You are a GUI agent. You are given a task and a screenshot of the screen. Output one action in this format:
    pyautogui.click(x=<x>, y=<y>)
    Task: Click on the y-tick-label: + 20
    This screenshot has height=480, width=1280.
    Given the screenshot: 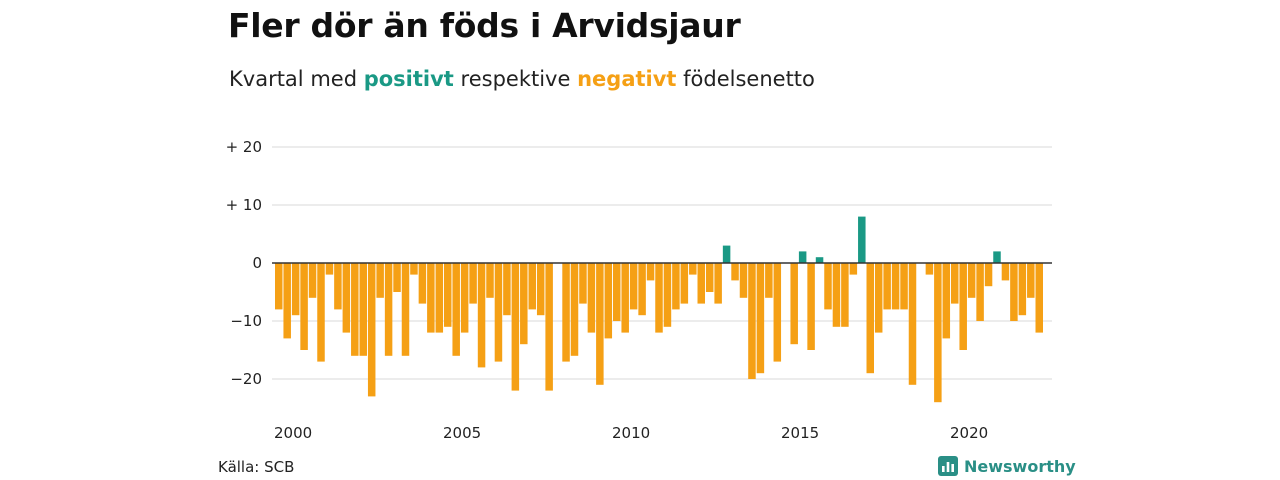 What is the action you would take?
    pyautogui.click(x=244, y=147)
    